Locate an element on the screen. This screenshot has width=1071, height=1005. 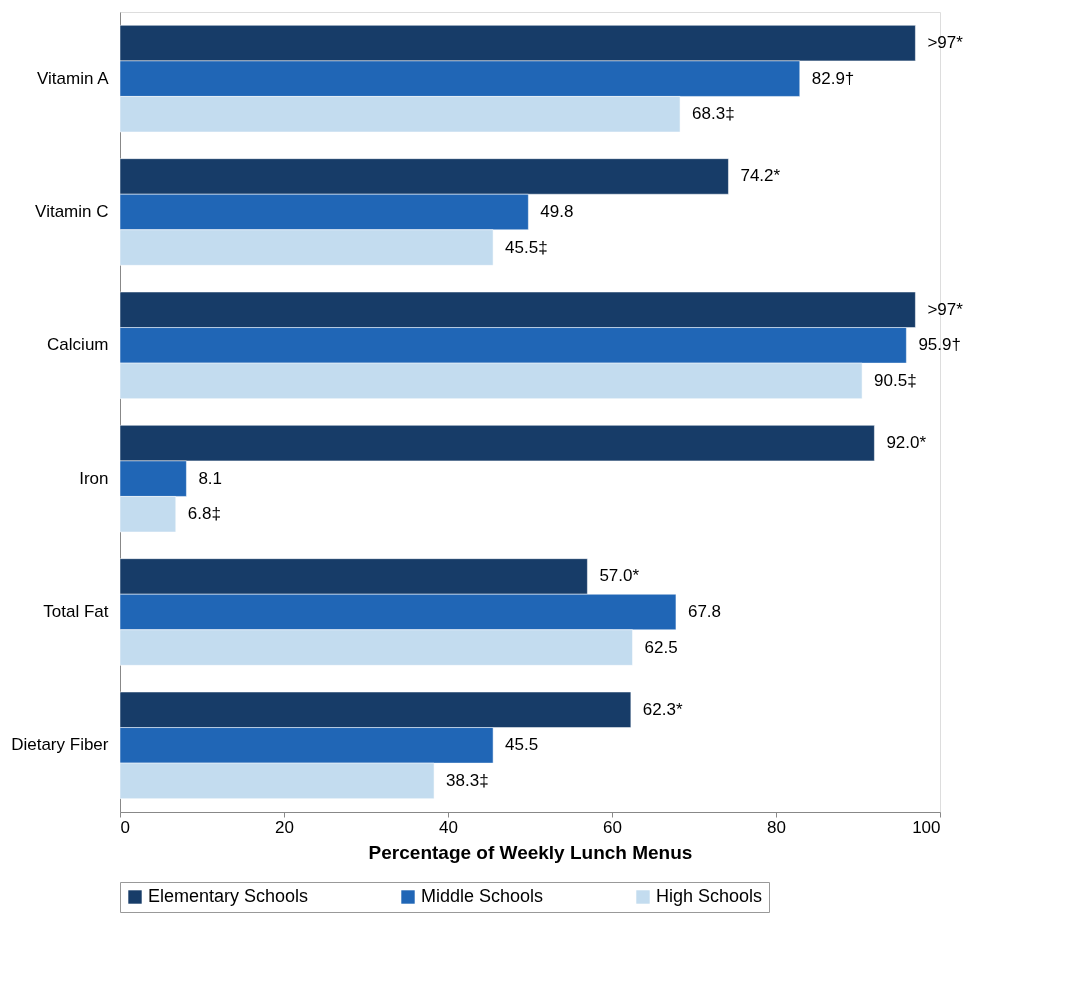
y-tick-label: Vitamin C is located at coordinates (72, 211).